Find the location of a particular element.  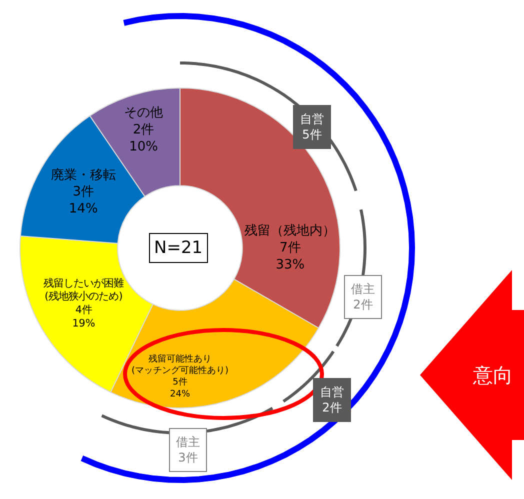

data-label: 2件 10% is located at coordinates (143, 138).